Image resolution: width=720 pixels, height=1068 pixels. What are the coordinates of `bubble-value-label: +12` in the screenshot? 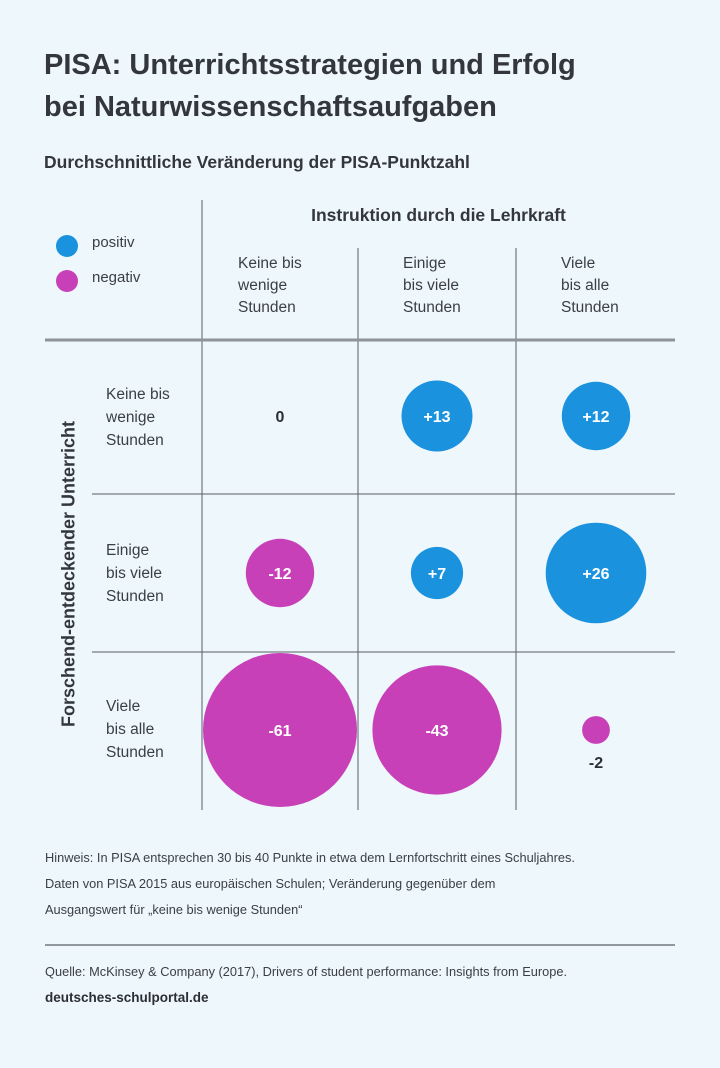 It's located at (595, 417).